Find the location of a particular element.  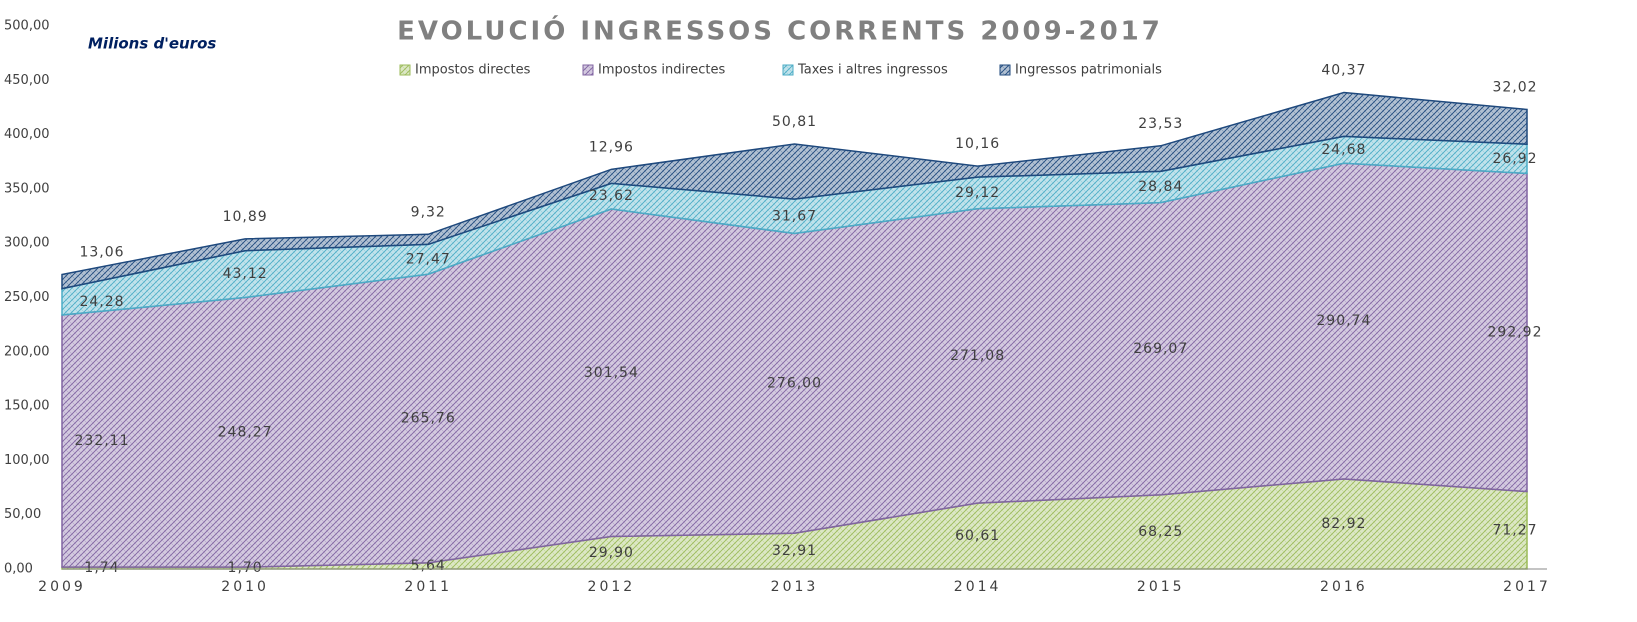

y-tick-label: 400,00 is located at coordinates (27, 134).